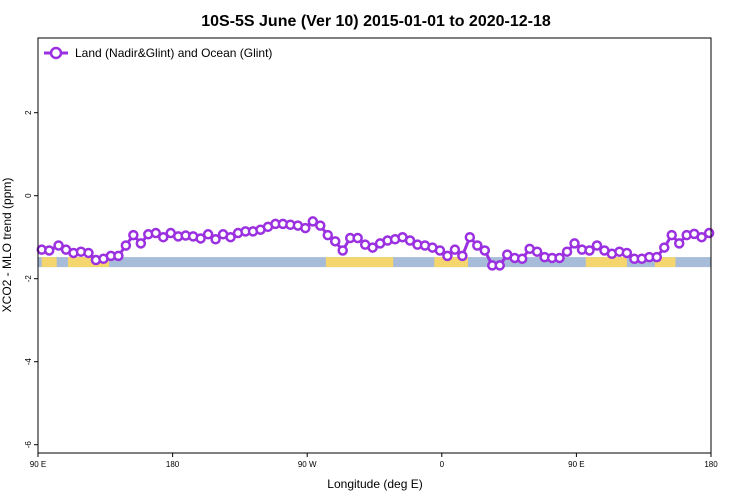 The height and width of the screenshot is (500, 750). I want to click on x-tick-label: 0, so click(442, 464).